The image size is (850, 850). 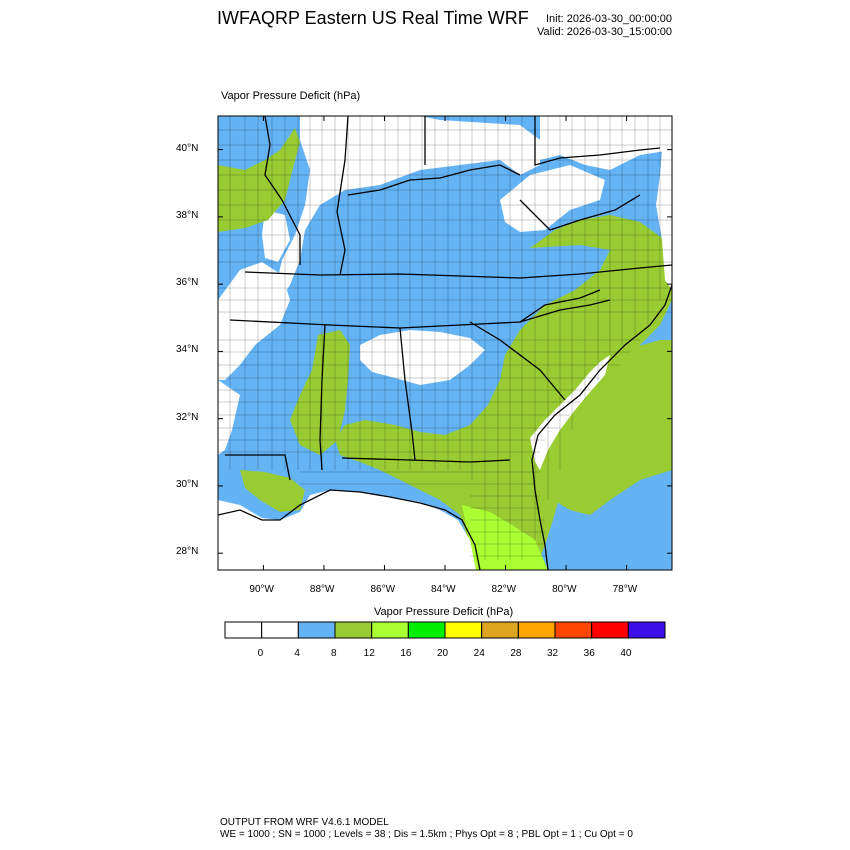 I want to click on lon-tick-label: 84°W, so click(x=443, y=589).